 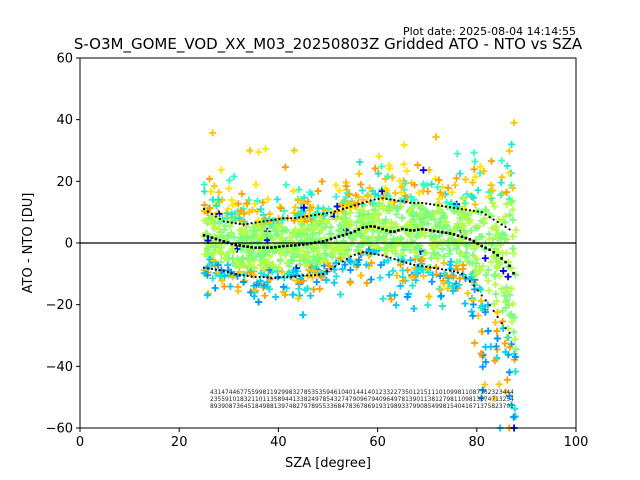 What do you see at coordinates (59, 367) in the screenshot?
I see `y-tick-label: −40` at bounding box center [59, 367].